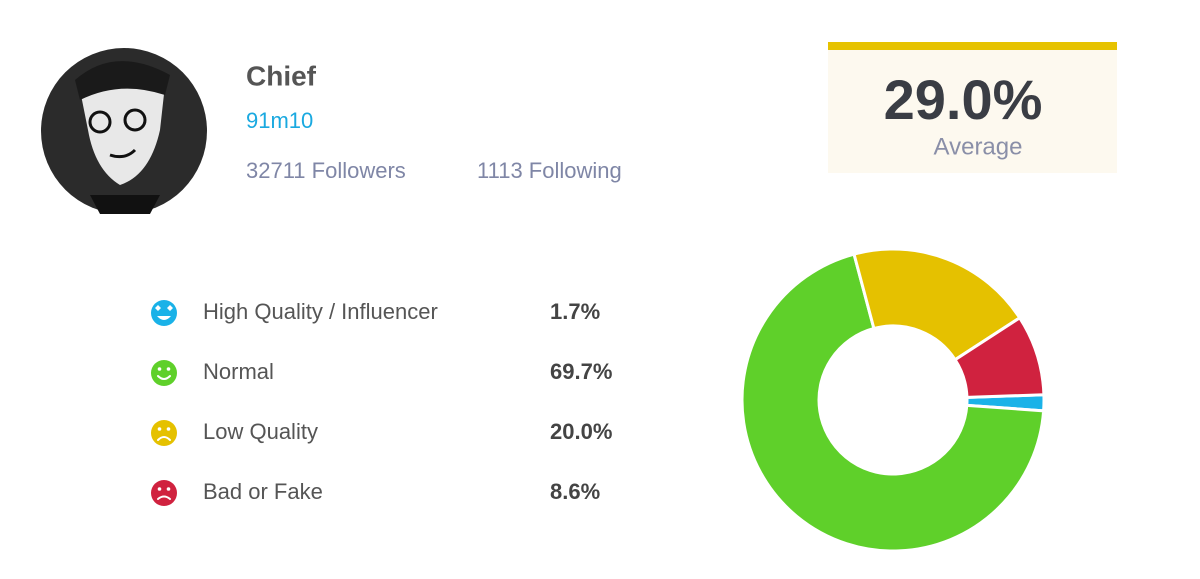  Describe the element at coordinates (260, 431) in the screenshot. I see `legend-label: Low Quality` at that location.